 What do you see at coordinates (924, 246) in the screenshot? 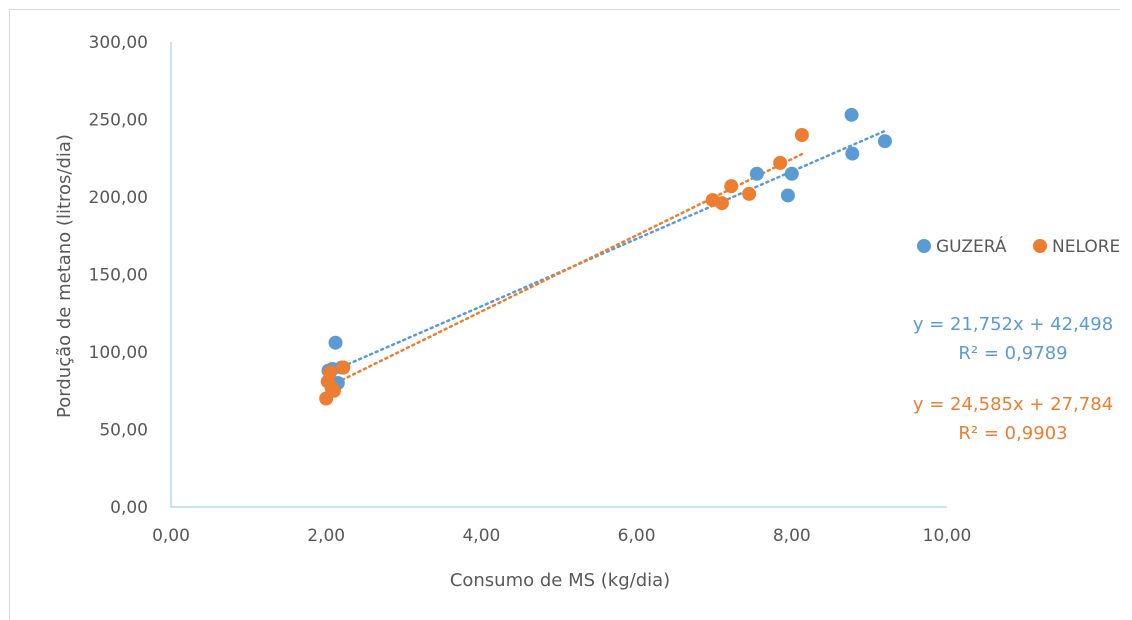
I see `legend-marker-guzerá` at bounding box center [924, 246].